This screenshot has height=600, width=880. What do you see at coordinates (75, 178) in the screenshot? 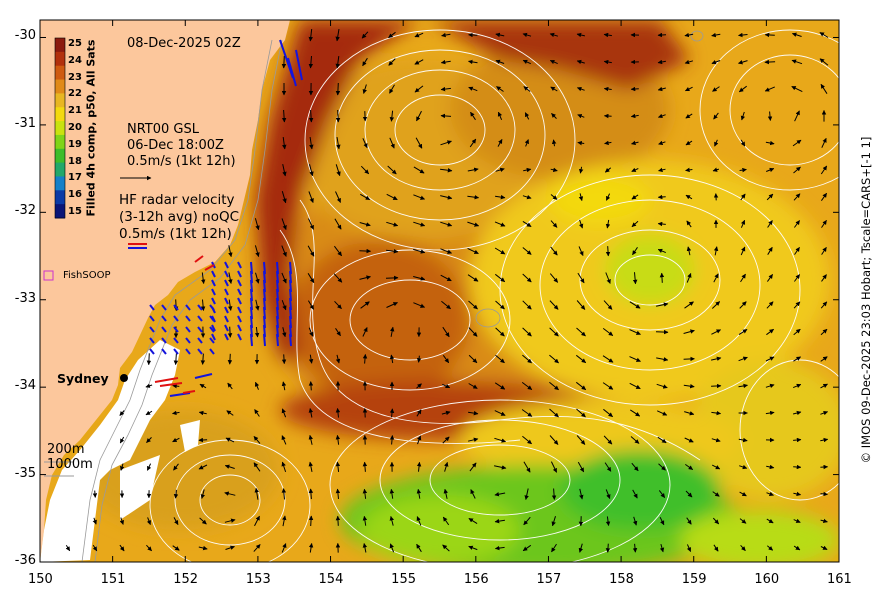
I see `colorbar-tick-label: 17` at bounding box center [75, 178].